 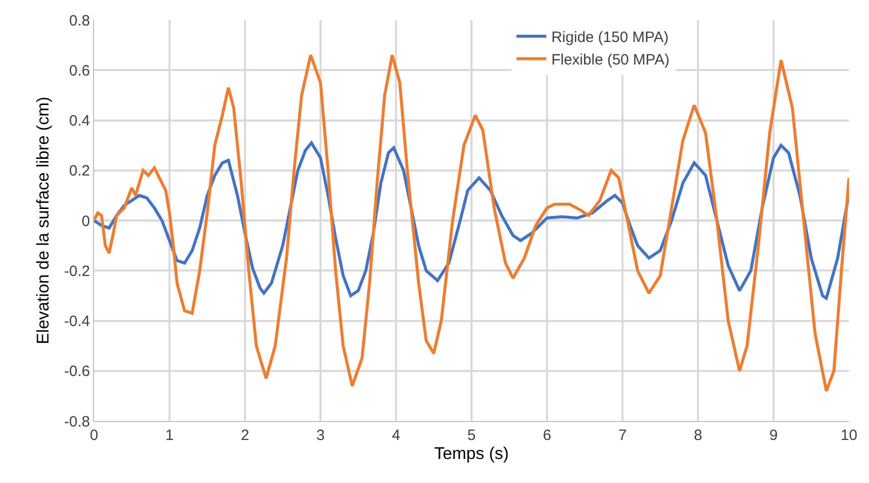 I want to click on x-tick-label: 5, so click(x=471, y=435).